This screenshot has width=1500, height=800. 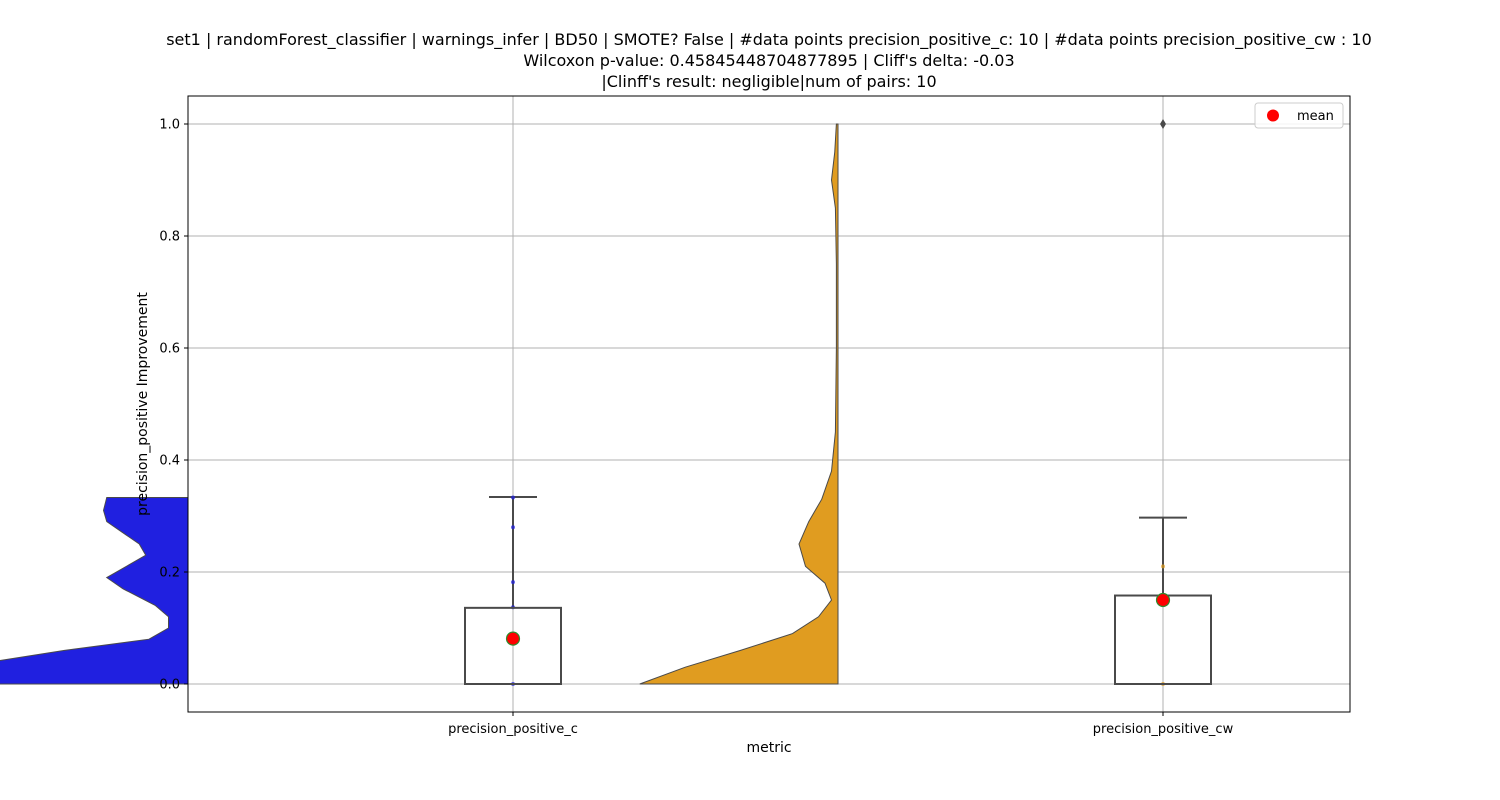 What do you see at coordinates (169, 461) in the screenshot?
I see `y-tick-label: 0.4` at bounding box center [169, 461].